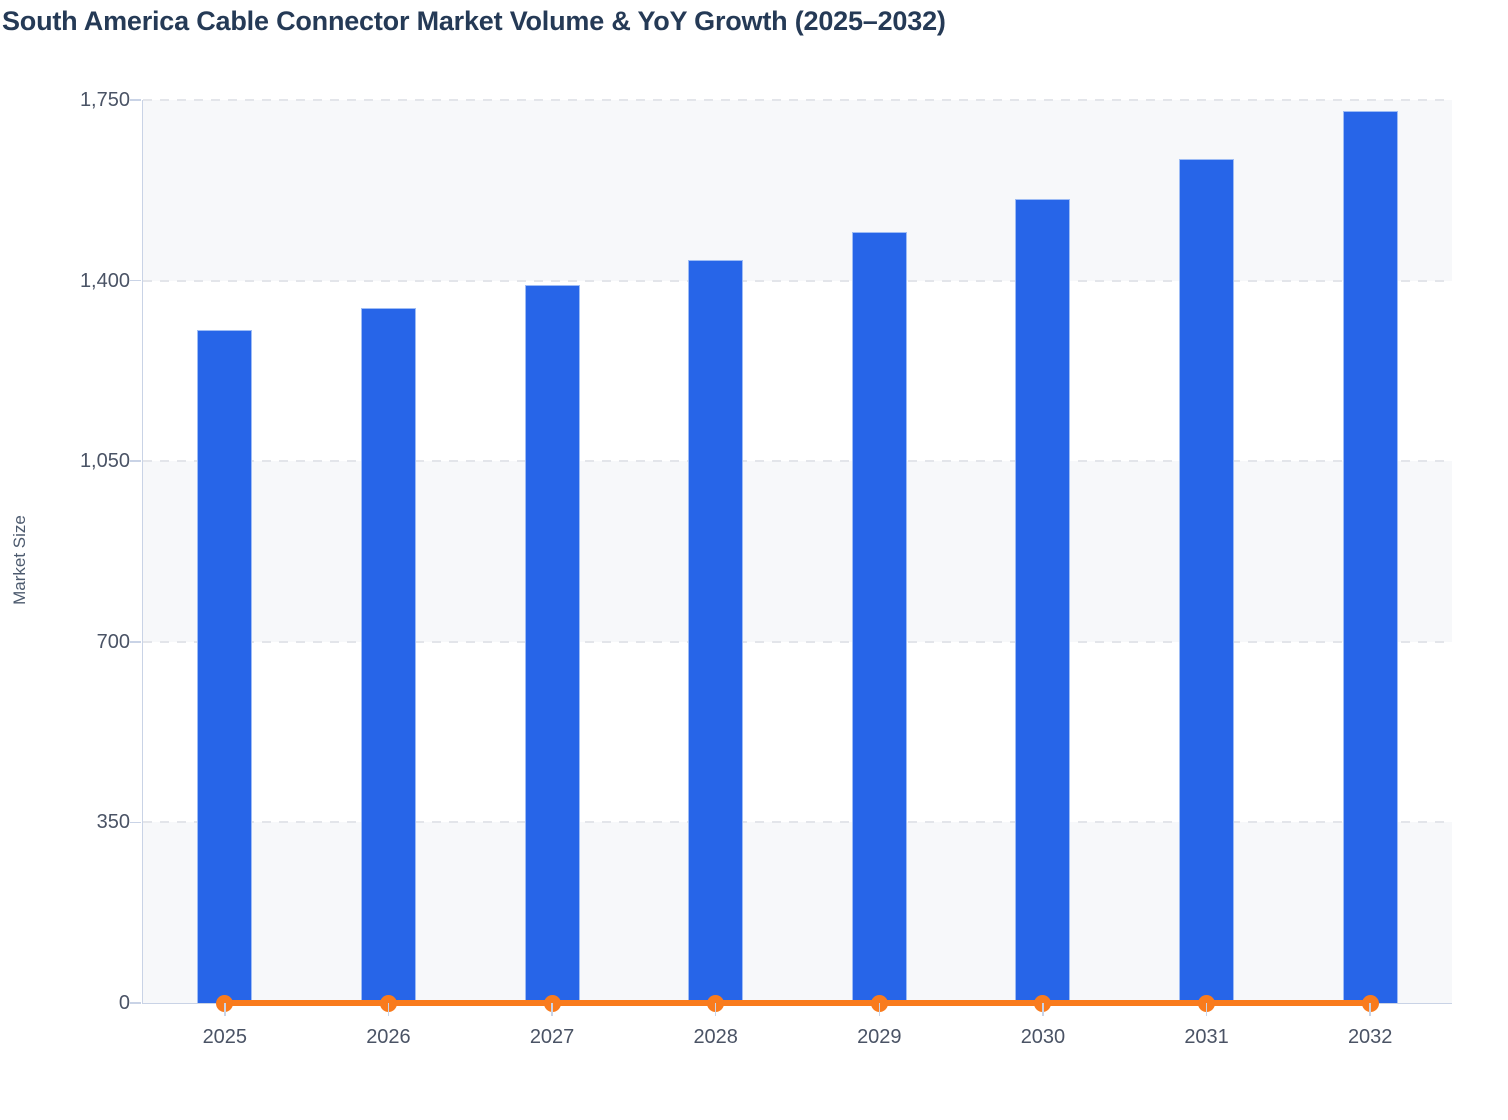 The height and width of the screenshot is (1120, 1508). What do you see at coordinates (1043, 1037) in the screenshot?
I see `x-tick-label: 2030` at bounding box center [1043, 1037].